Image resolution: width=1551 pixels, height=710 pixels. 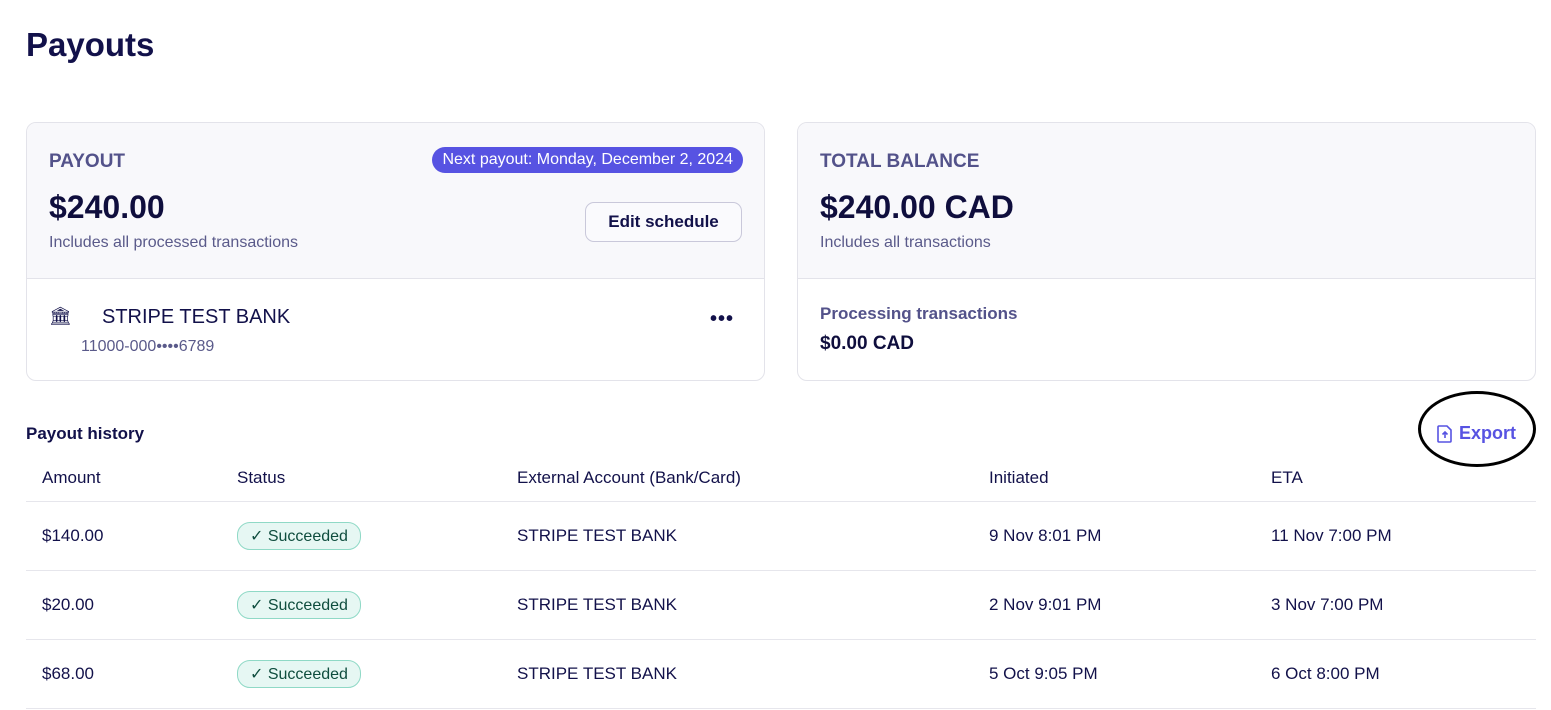 What do you see at coordinates (1045, 604) in the screenshot?
I see `initiated-cell: 2 Nov 9:01 PM` at bounding box center [1045, 604].